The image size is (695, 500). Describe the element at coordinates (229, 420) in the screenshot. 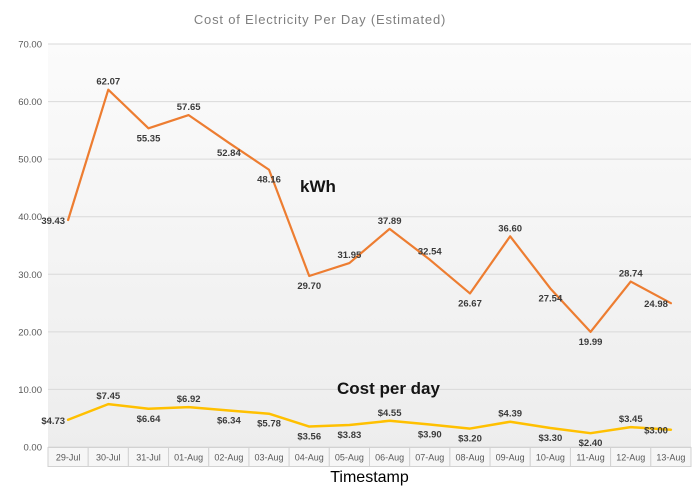

I see `cost-data-label: $6.34` at that location.